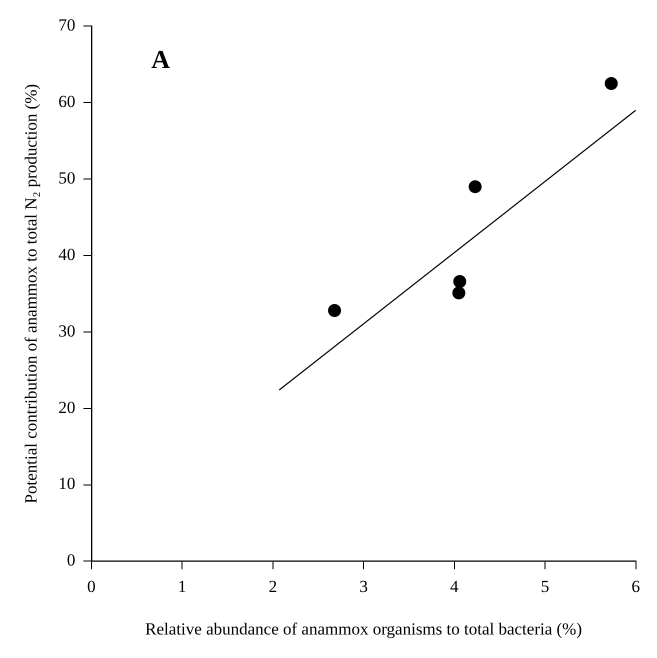 This screenshot has height=658, width=657. Describe the element at coordinates (67, 484) in the screenshot. I see `y-tick-label: 10` at that location.